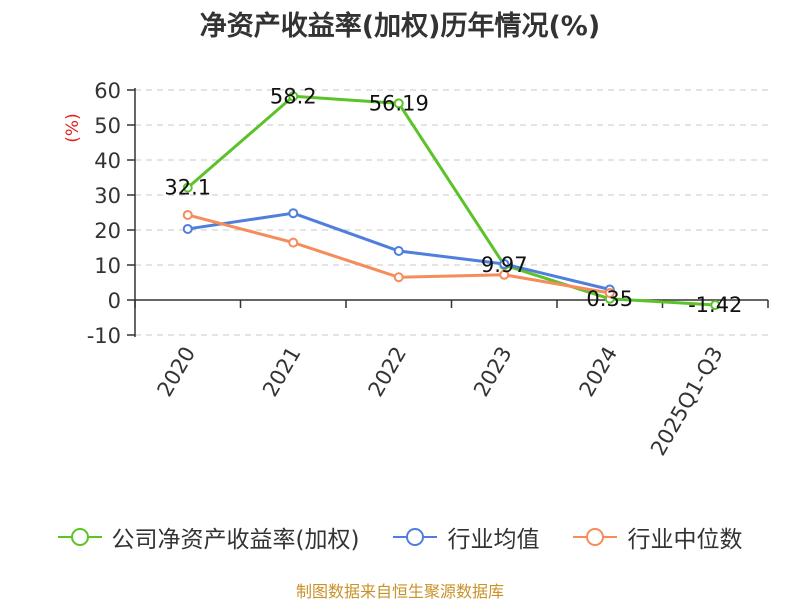 This screenshot has width=800, height=602. I want to click on y-tick-label: 20, so click(107, 231).